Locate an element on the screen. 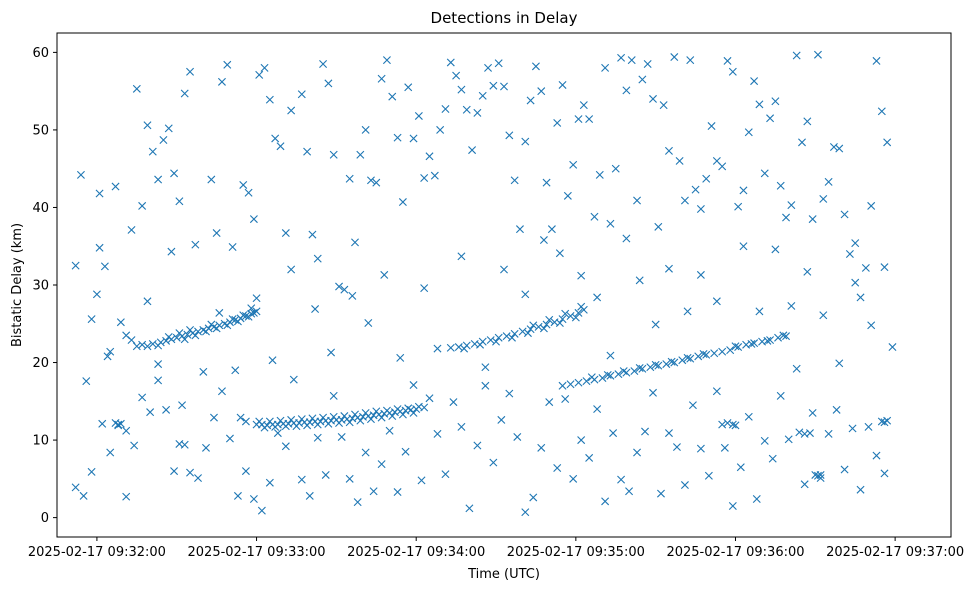  x-tick-label: 2025-02-17 09:36:00 is located at coordinates (735, 552).